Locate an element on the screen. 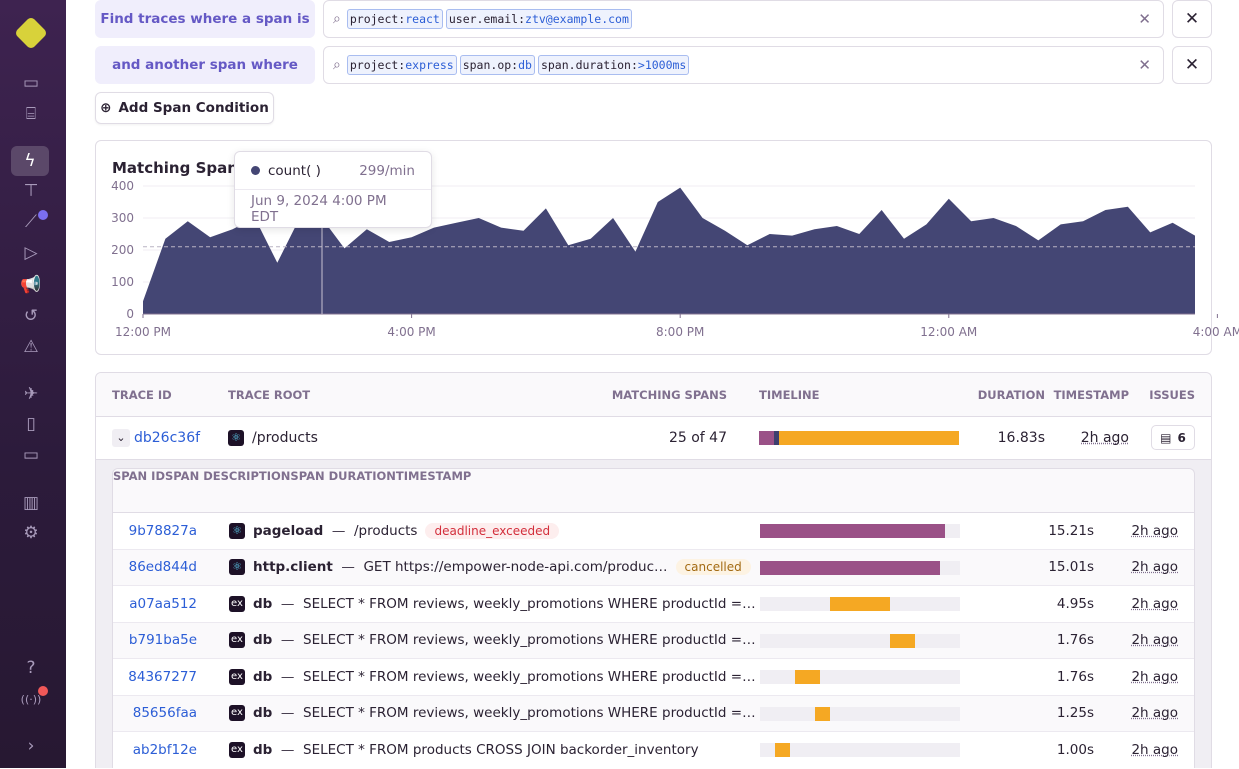 The height and width of the screenshot is (769, 1239). token-value: react is located at coordinates (422, 18).